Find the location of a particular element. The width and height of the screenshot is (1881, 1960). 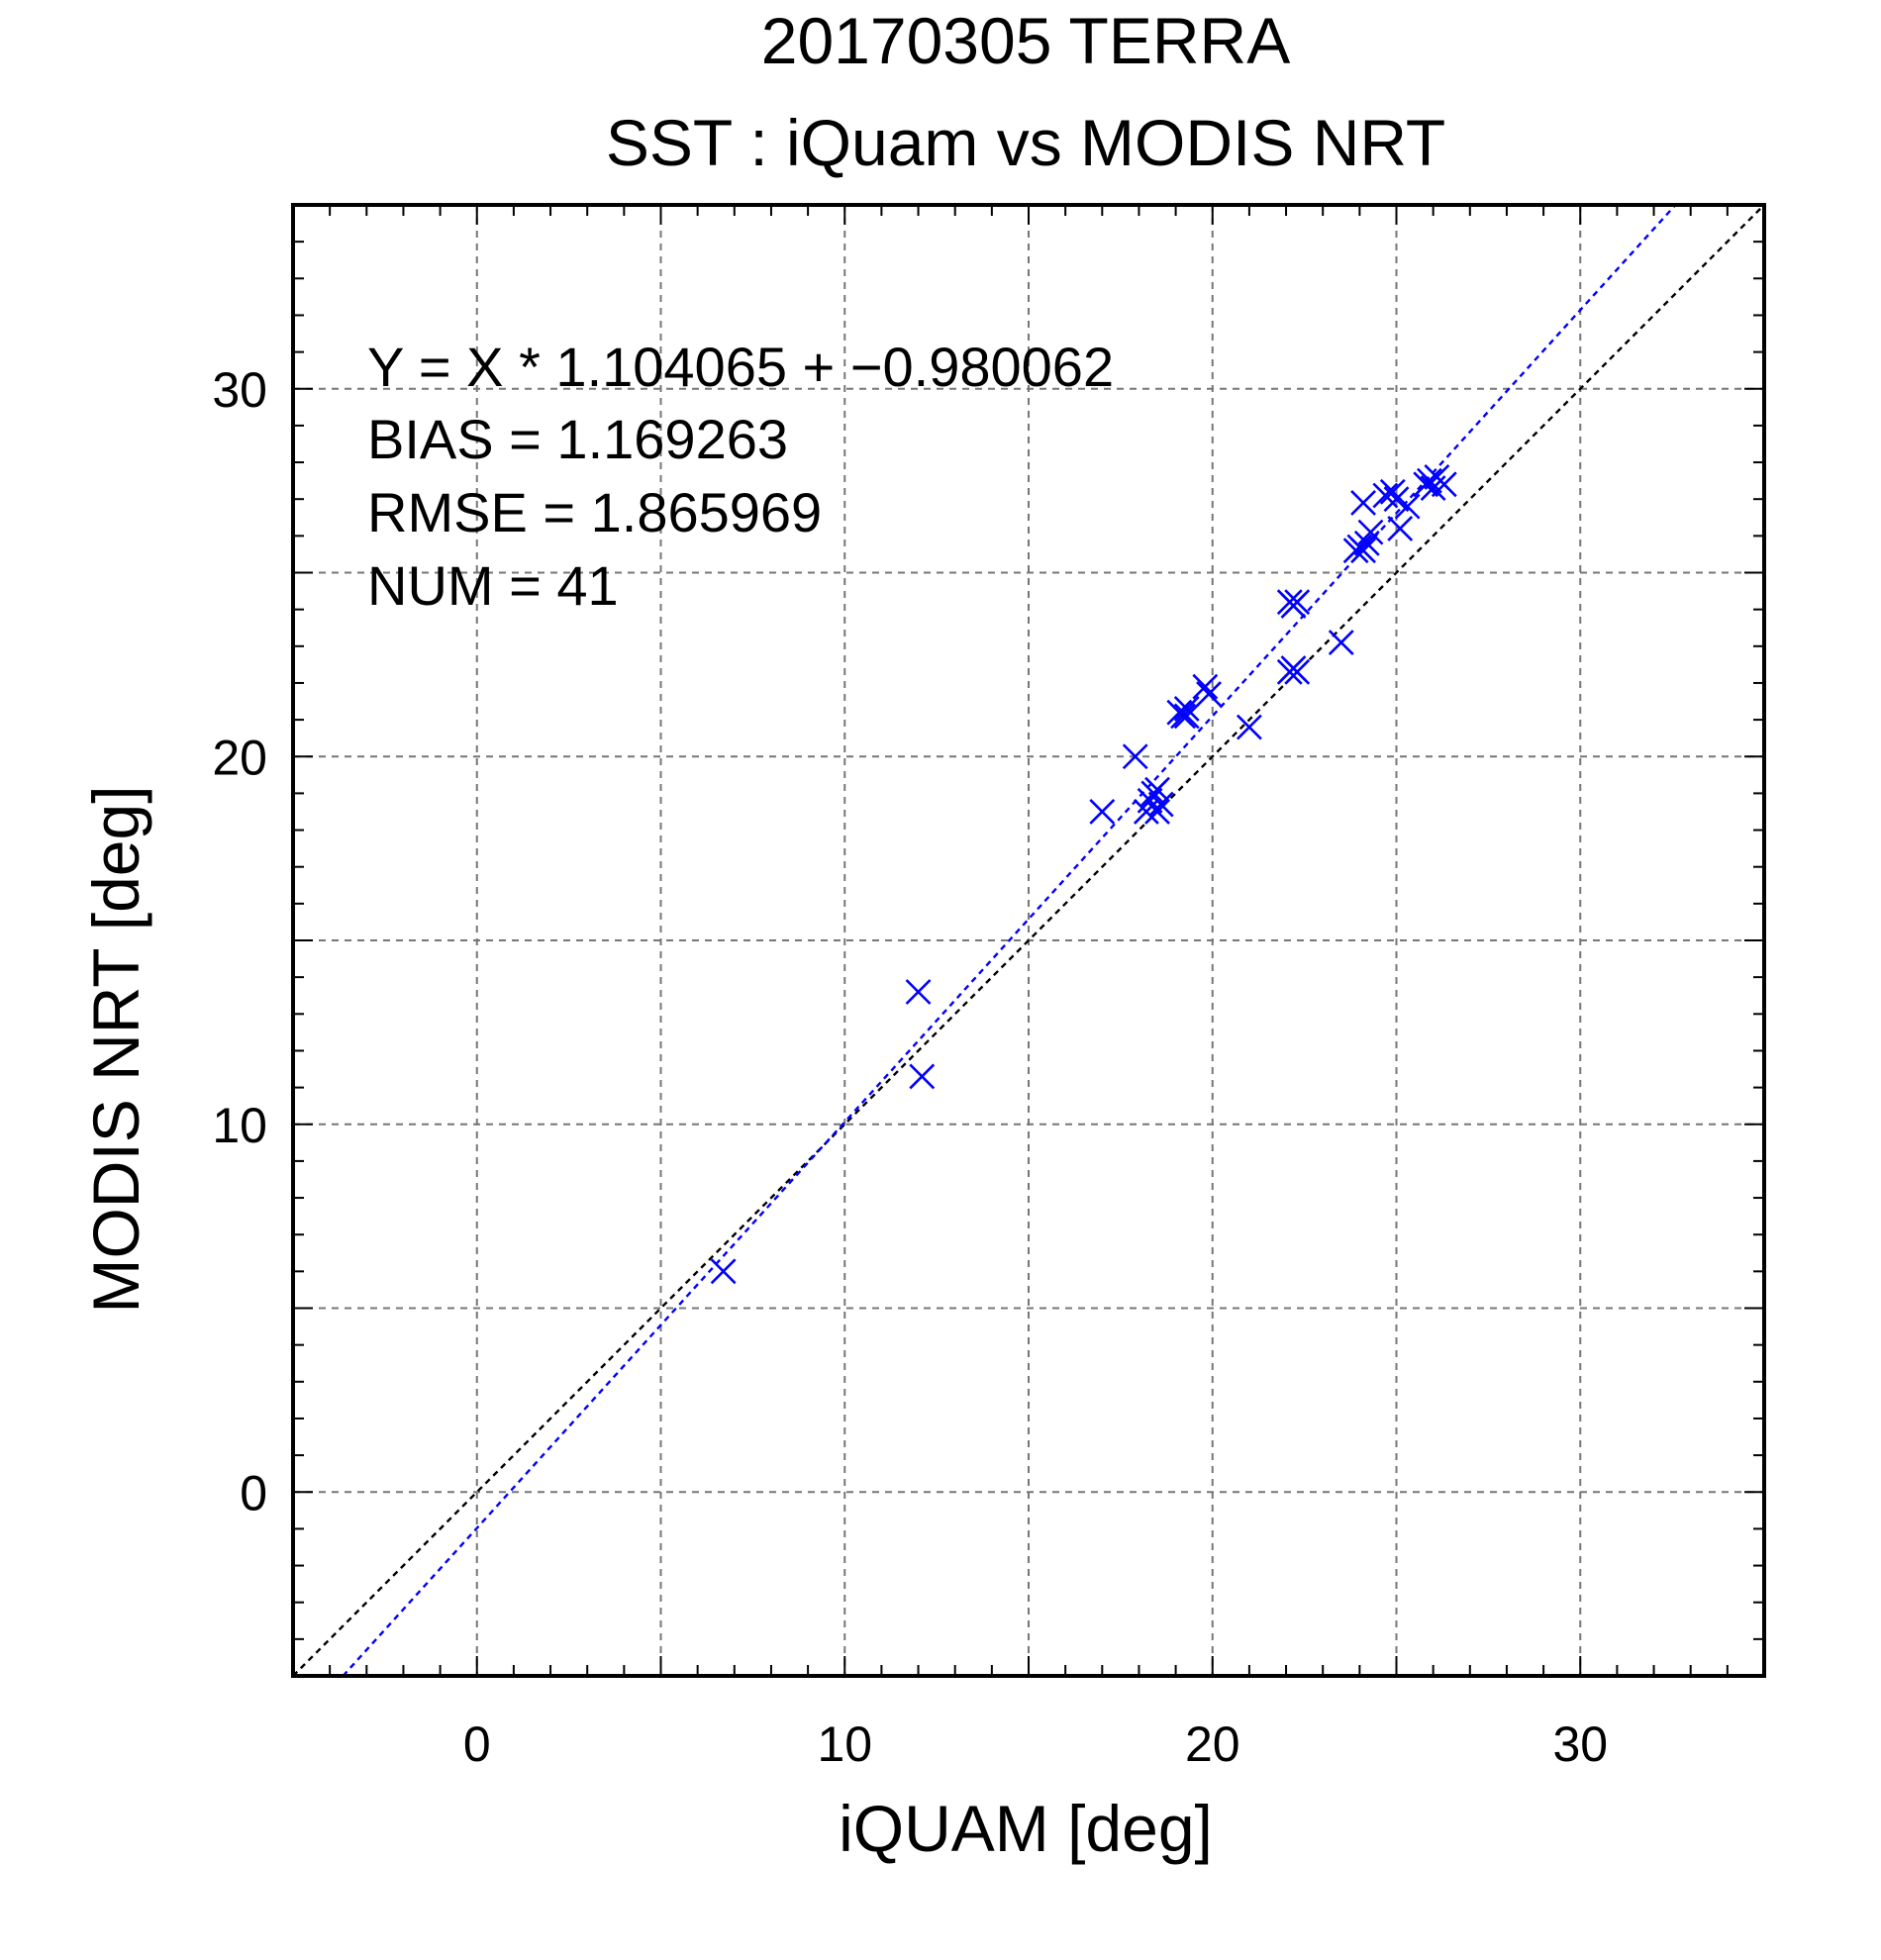

y-axis-label: MODIS NRT [deg] is located at coordinates (115, 1049).